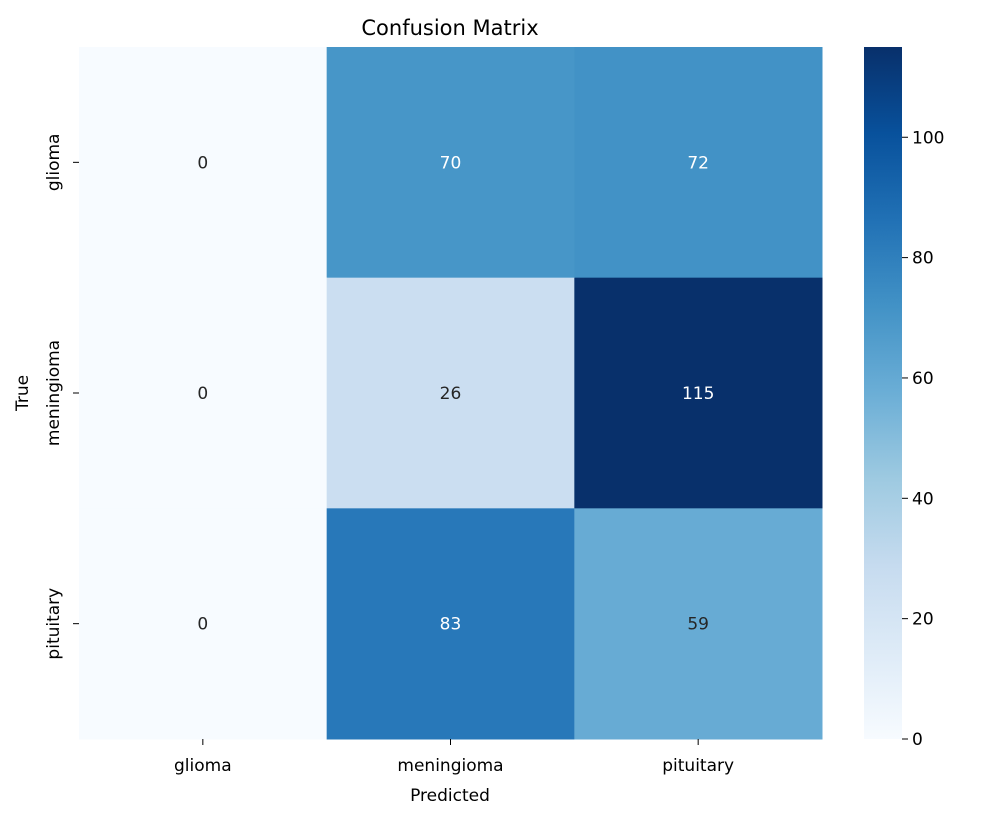  I want to click on x-axis-ticks: glioma meningioma pituitary, so click(454, 757).